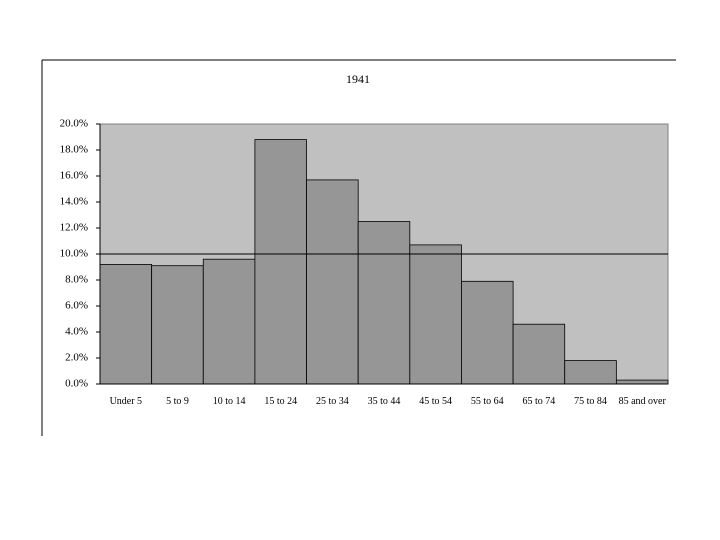  I want to click on x-tick-label: 55 to 64, so click(487, 401).